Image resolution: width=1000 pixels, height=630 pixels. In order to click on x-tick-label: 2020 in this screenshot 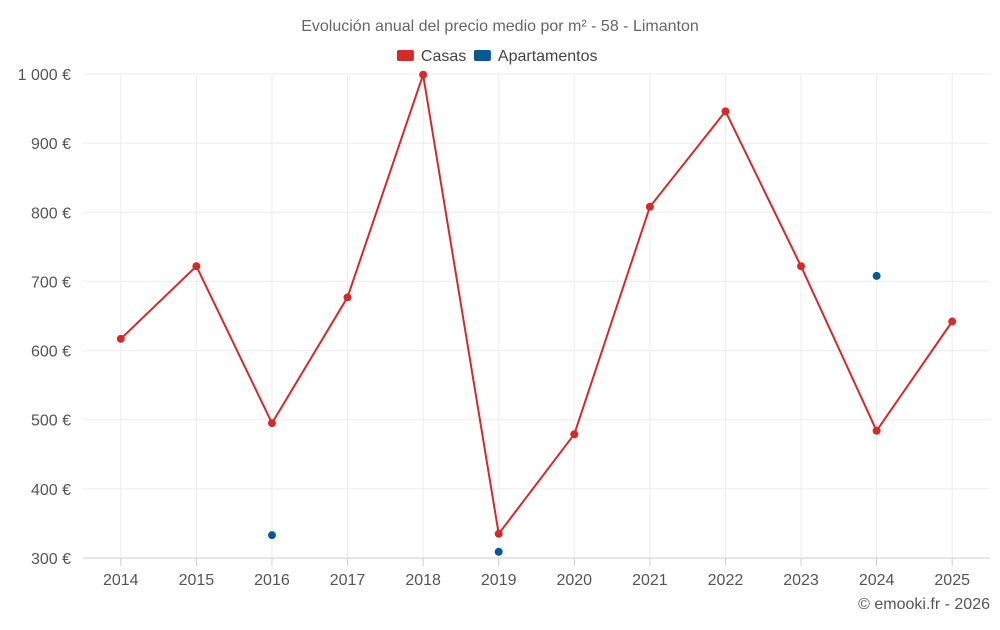, I will do `click(574, 580)`.